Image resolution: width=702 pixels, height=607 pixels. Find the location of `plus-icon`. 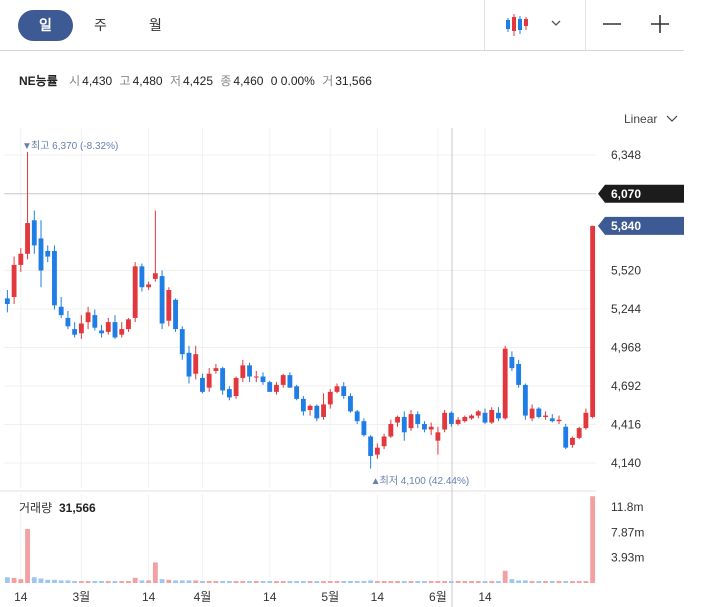

plus-icon is located at coordinates (660, 24).